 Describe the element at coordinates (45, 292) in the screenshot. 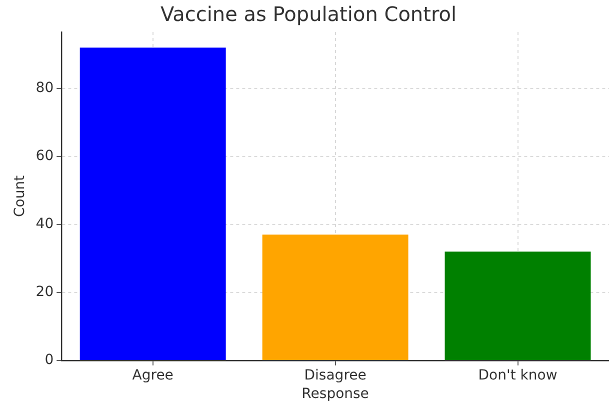

I see `y-tick-label: 20` at that location.